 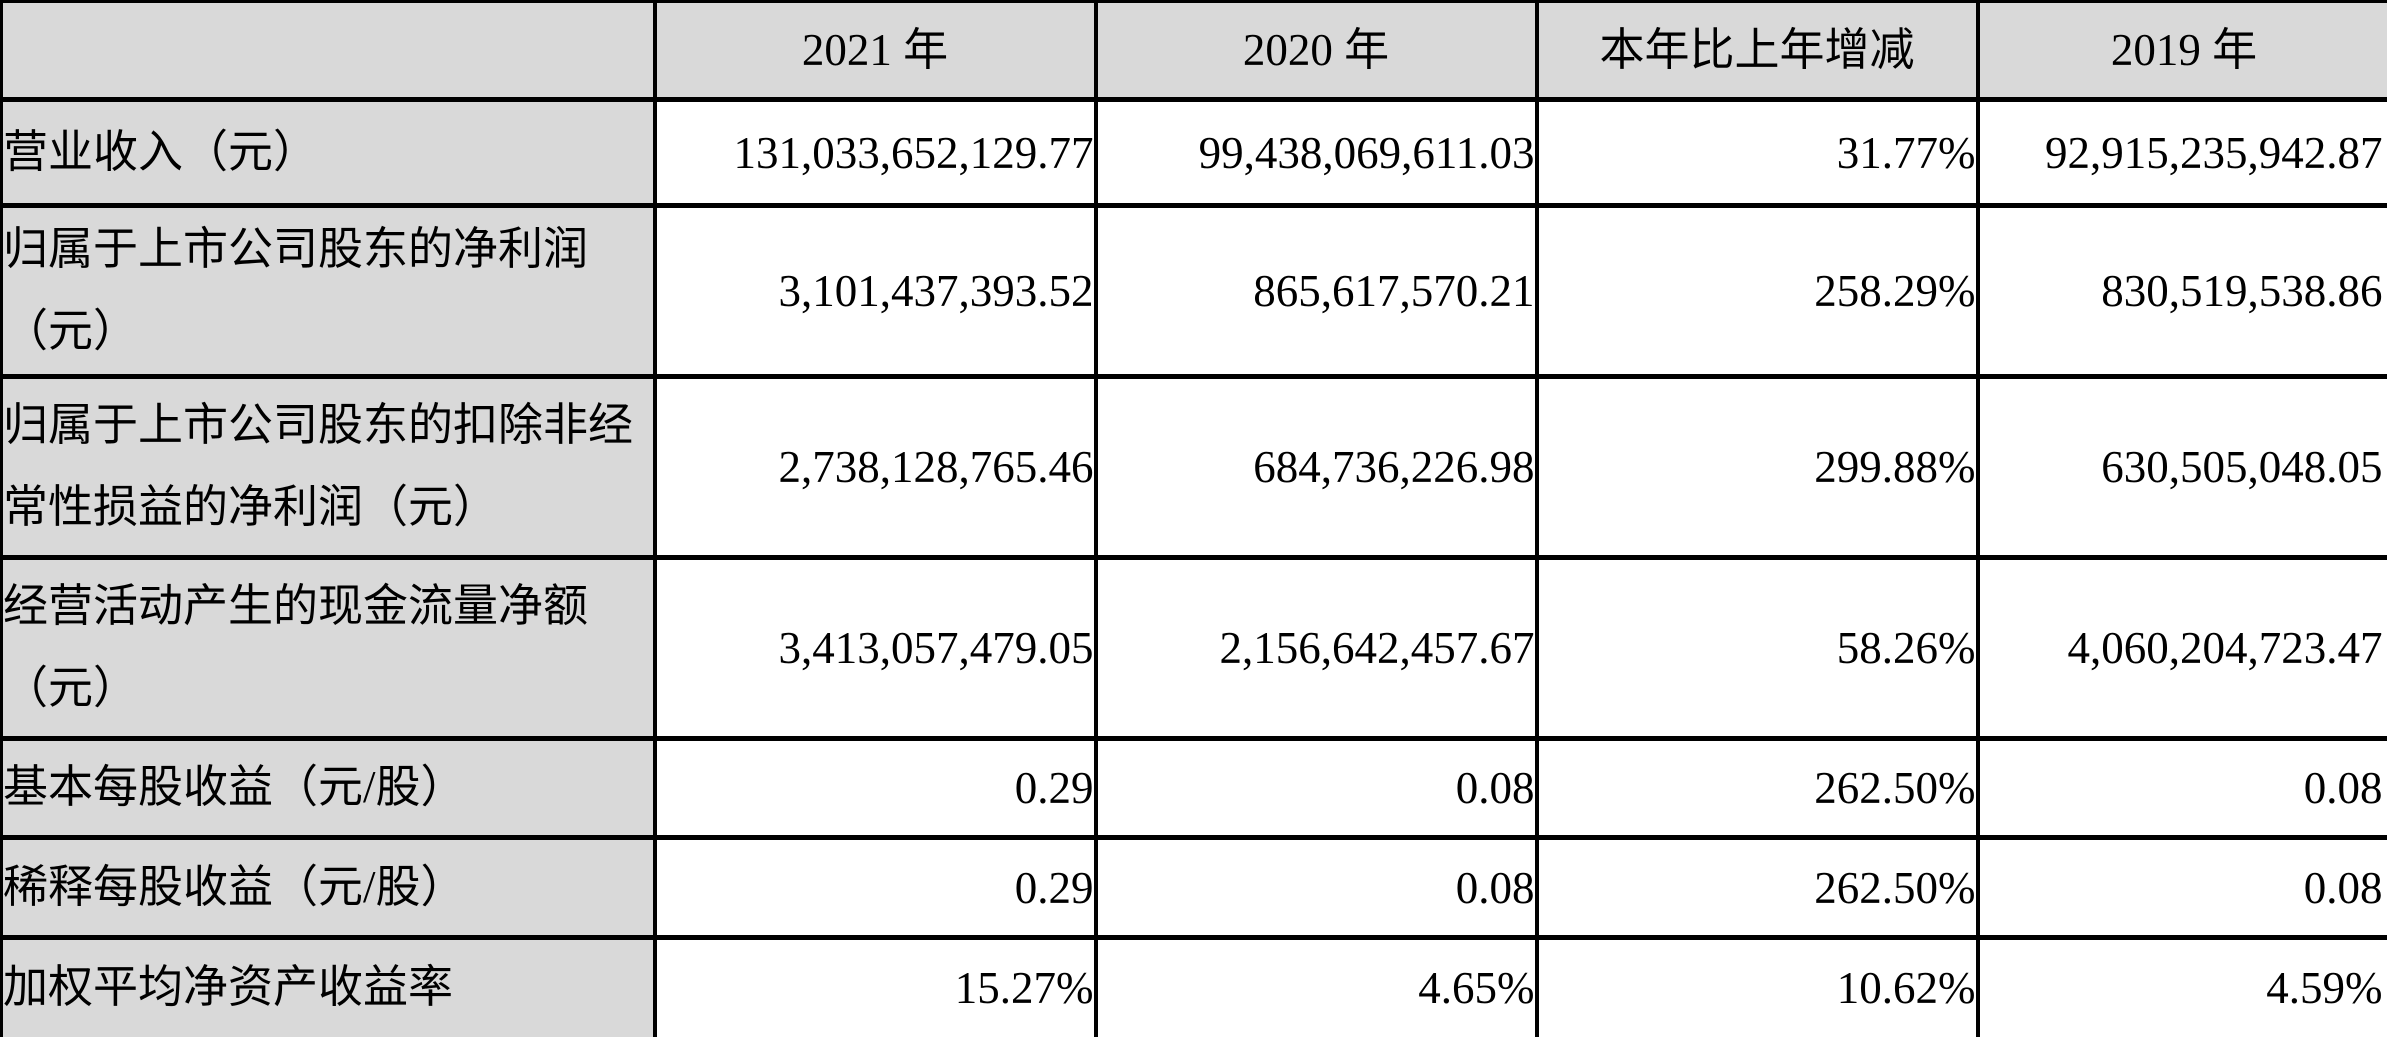 I want to click on cell-value: 684,736,226.98, so click(x=1316, y=467).